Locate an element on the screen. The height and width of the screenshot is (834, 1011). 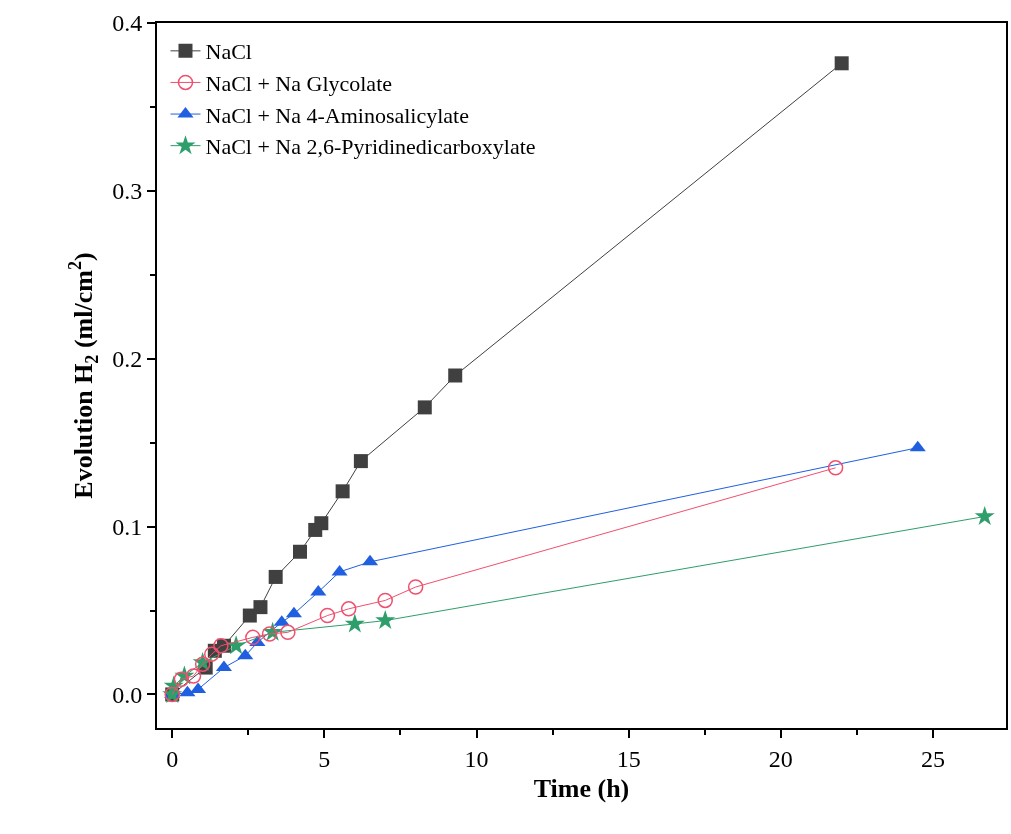
legend-label: NaCl is located at coordinates (228, 52).